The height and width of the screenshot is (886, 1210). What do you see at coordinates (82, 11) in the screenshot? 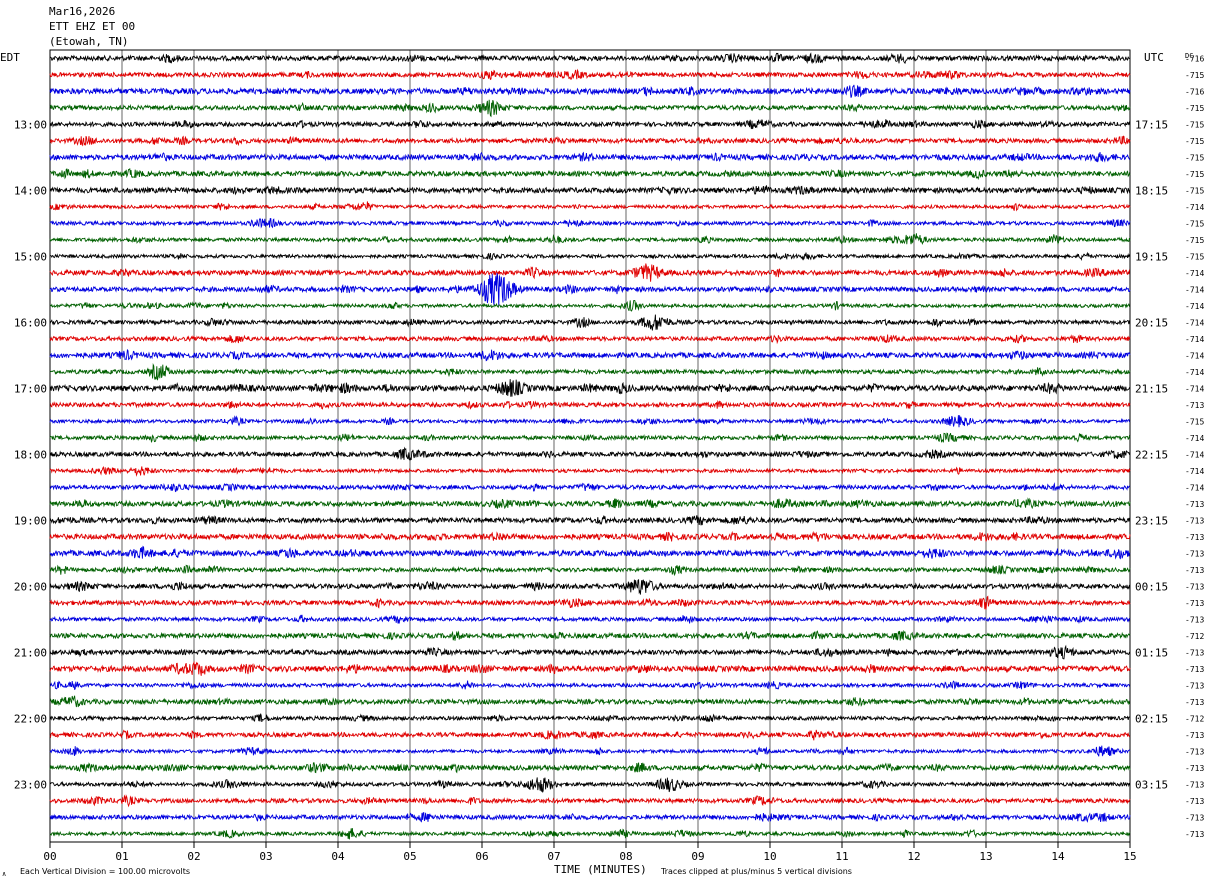
I see `header-date: Mar16,2026` at bounding box center [82, 11].